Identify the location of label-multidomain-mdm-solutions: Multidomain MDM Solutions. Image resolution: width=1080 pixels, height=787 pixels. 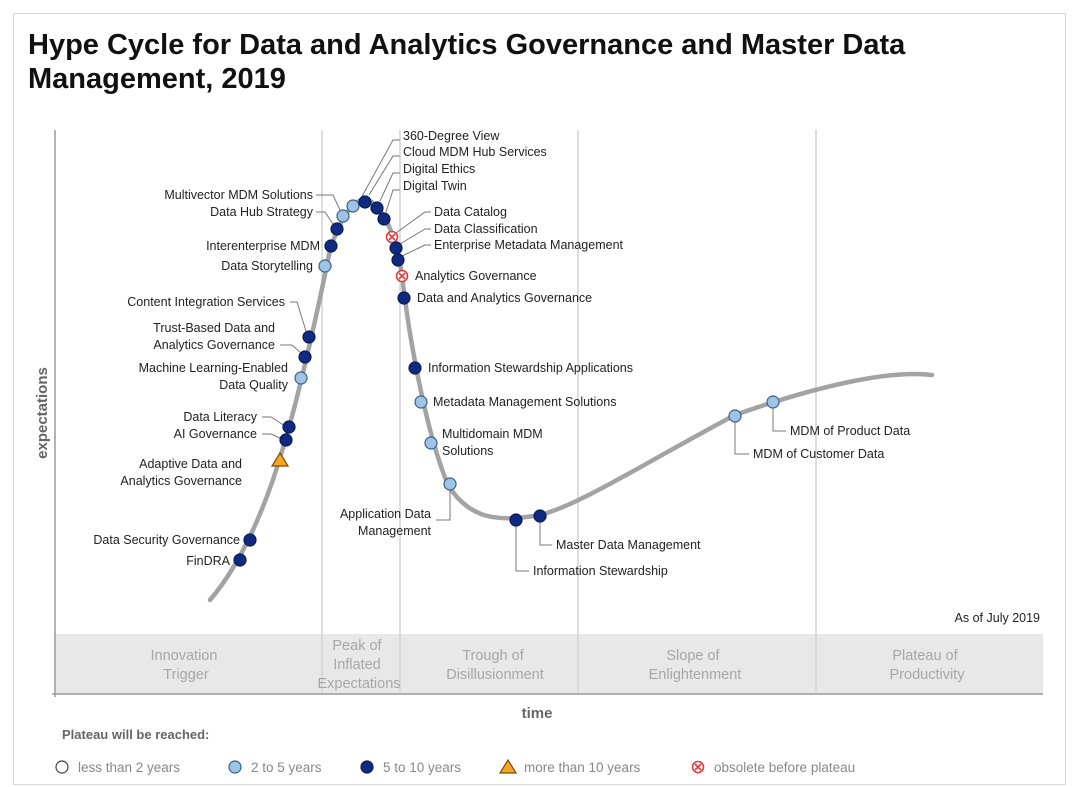
(492, 442).